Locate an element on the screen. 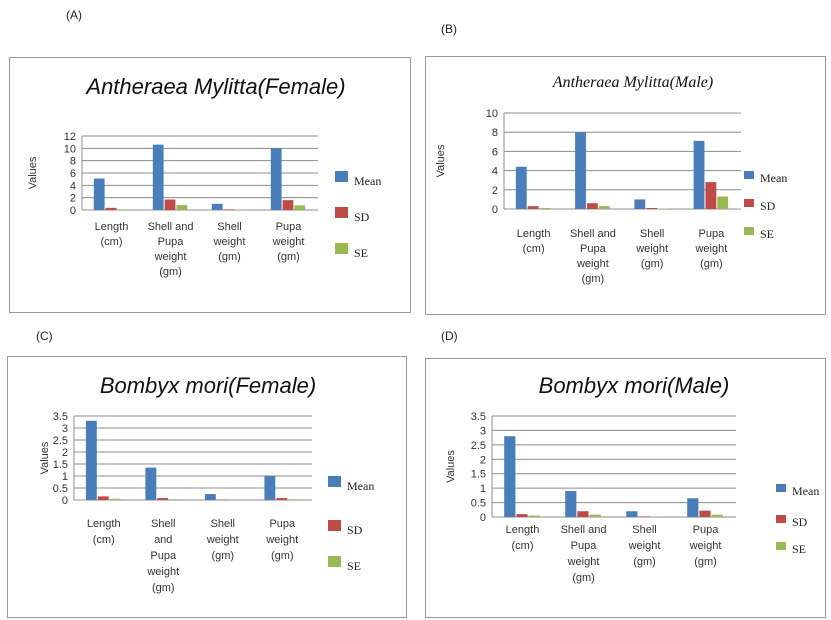 This screenshot has height=620, width=831. y-tick-label: 8 is located at coordinates (495, 133).